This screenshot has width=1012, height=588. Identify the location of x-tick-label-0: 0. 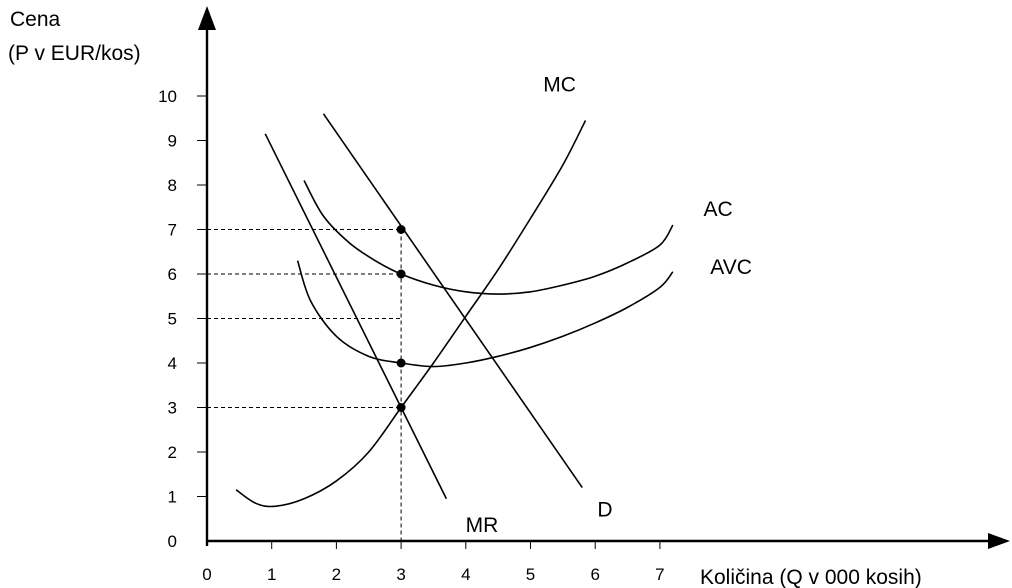
(206, 574).